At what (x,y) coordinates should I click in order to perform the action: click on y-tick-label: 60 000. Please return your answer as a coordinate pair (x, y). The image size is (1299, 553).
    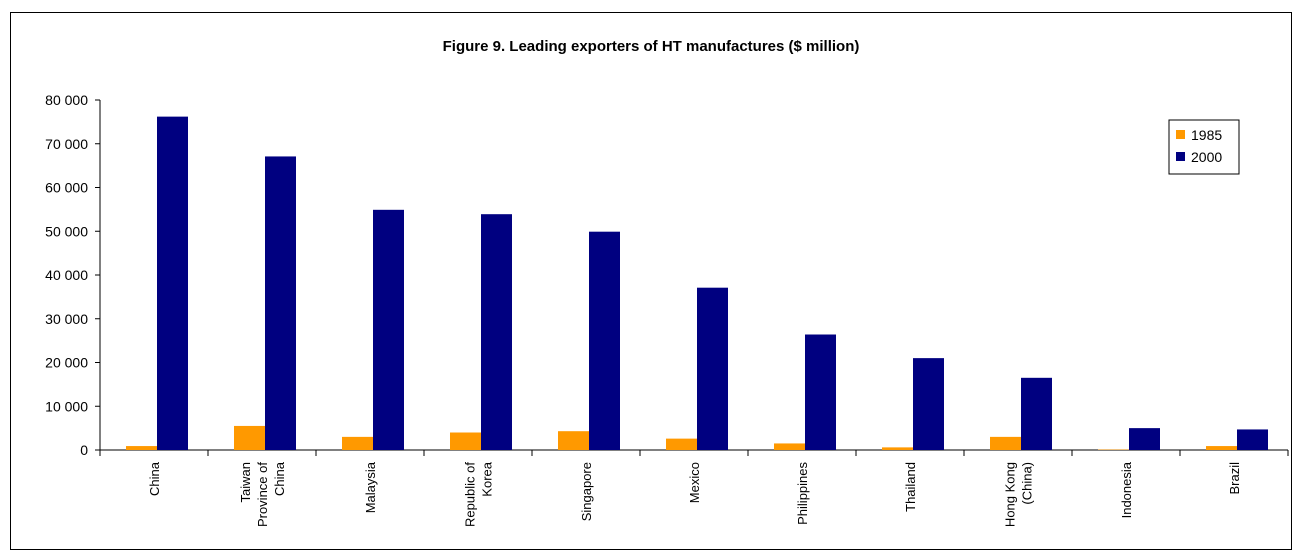
    Looking at the image, I should click on (66, 188).